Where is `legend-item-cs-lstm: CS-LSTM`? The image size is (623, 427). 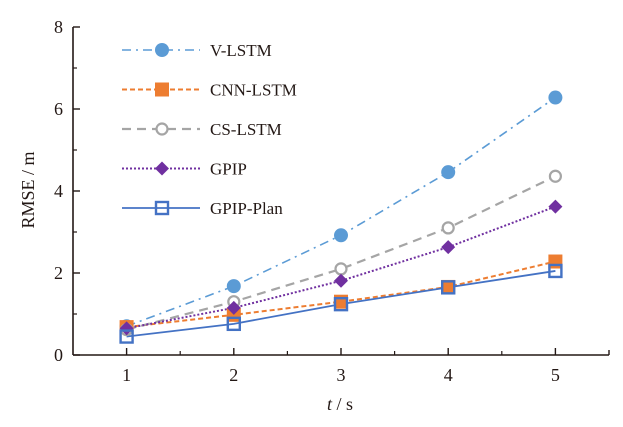 legend-item-cs-lstm: CS-LSTM is located at coordinates (202, 129).